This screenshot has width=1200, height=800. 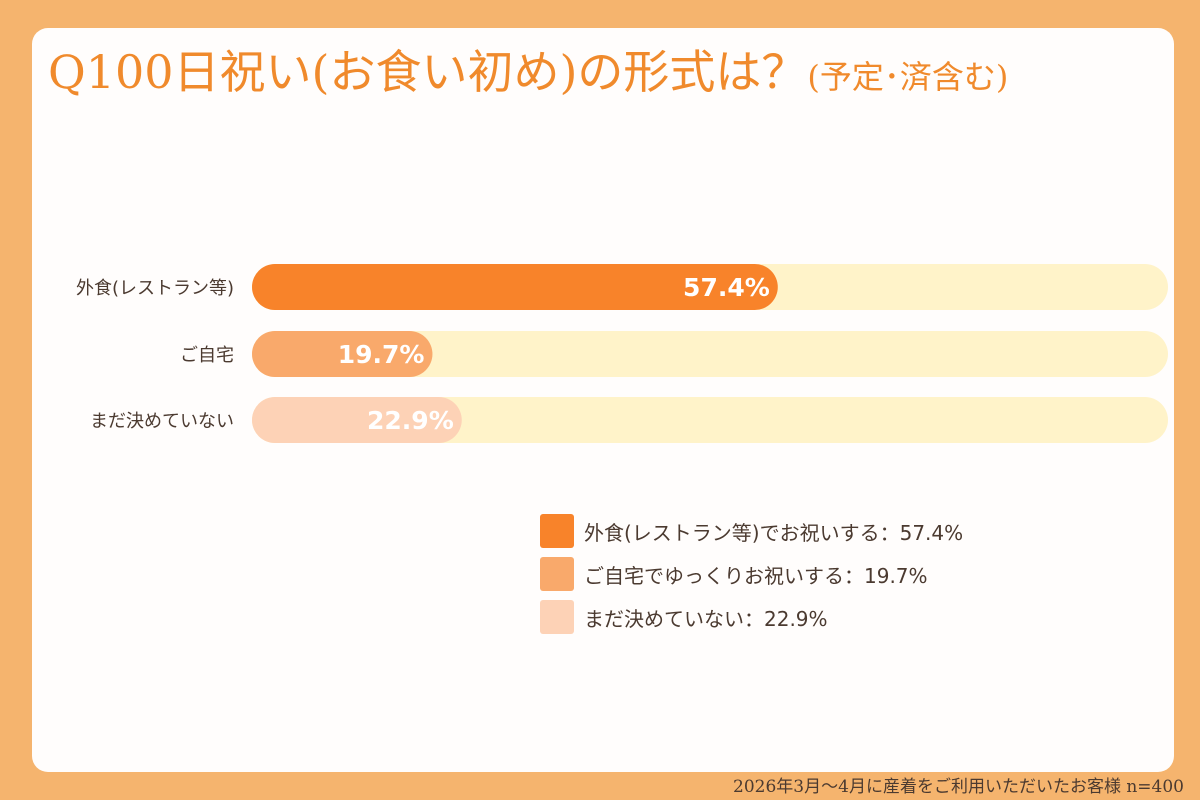 I want to click on chart-title-sub: (予定･済含む), so click(x=908, y=77).